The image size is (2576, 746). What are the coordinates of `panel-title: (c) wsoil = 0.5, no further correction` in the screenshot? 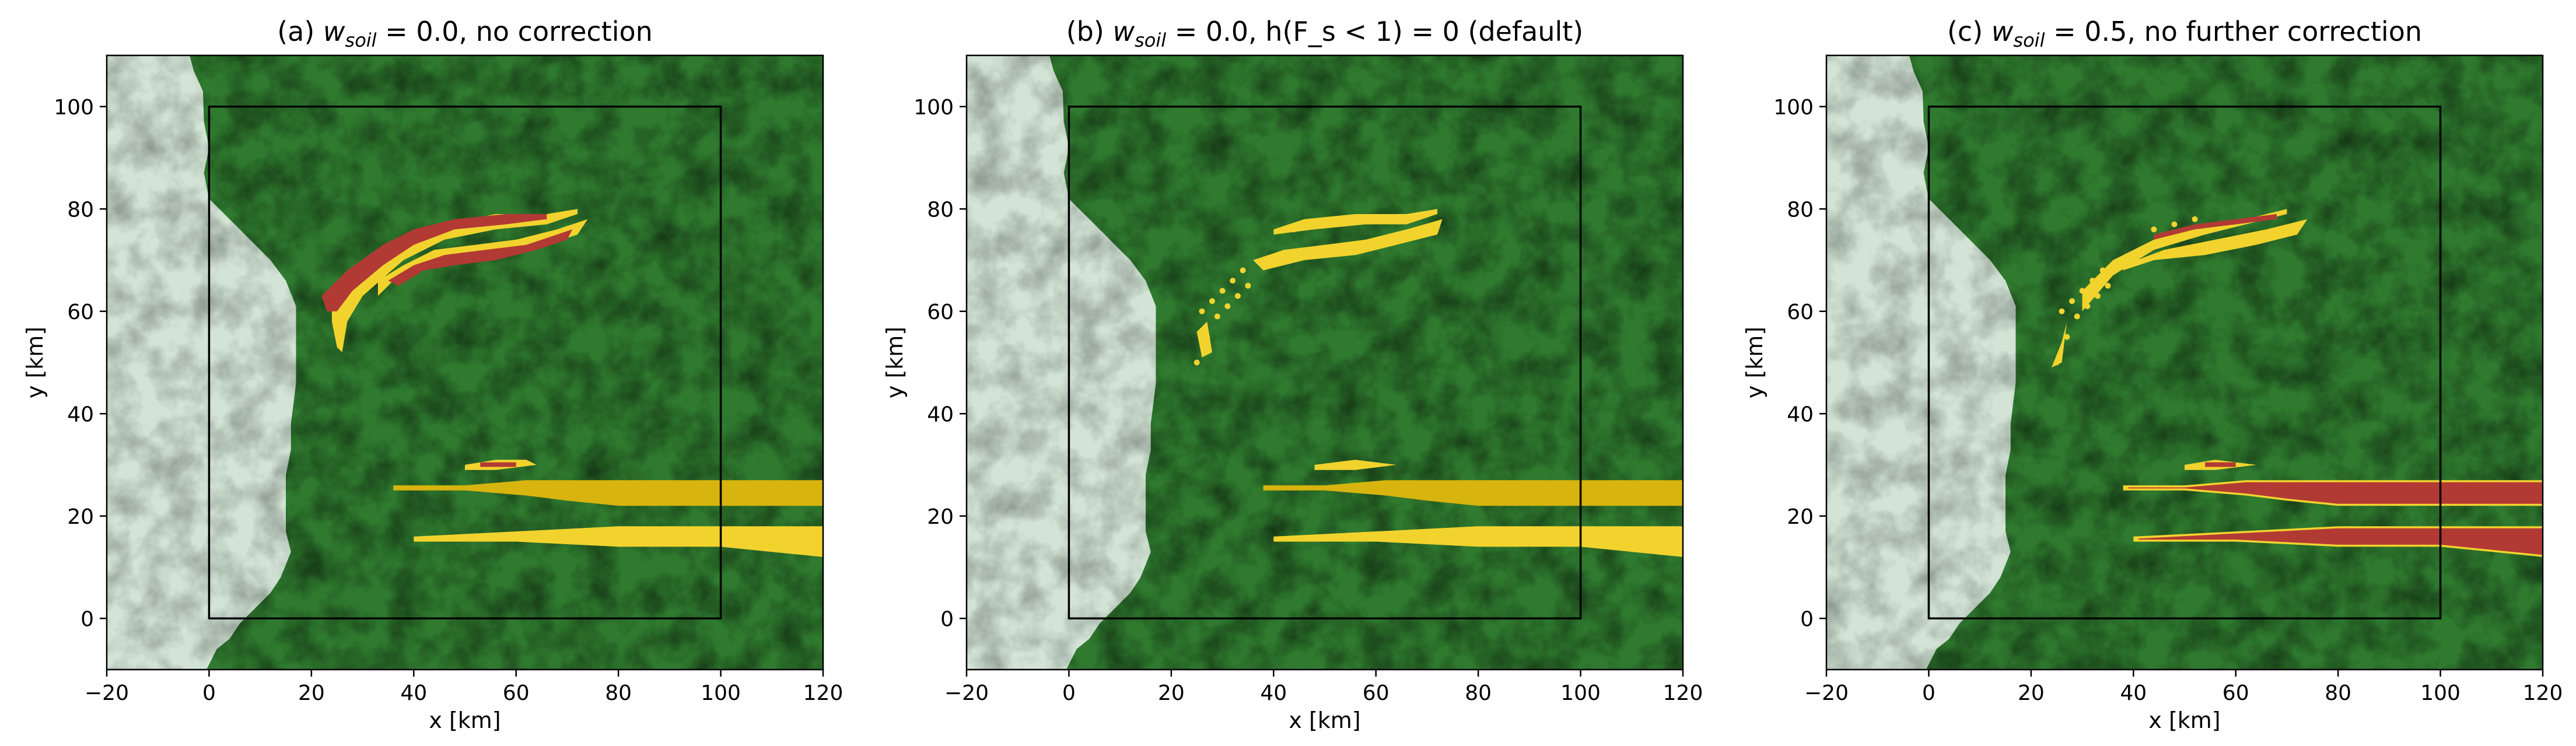 It's located at (2184, 33).